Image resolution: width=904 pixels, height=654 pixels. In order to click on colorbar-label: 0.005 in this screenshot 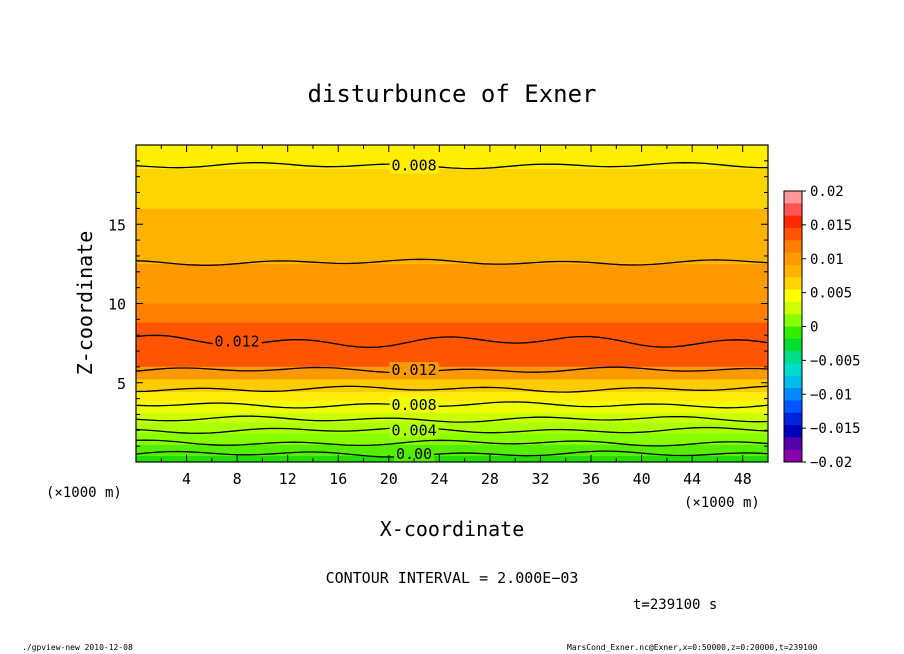, I will do `click(831, 294)`.